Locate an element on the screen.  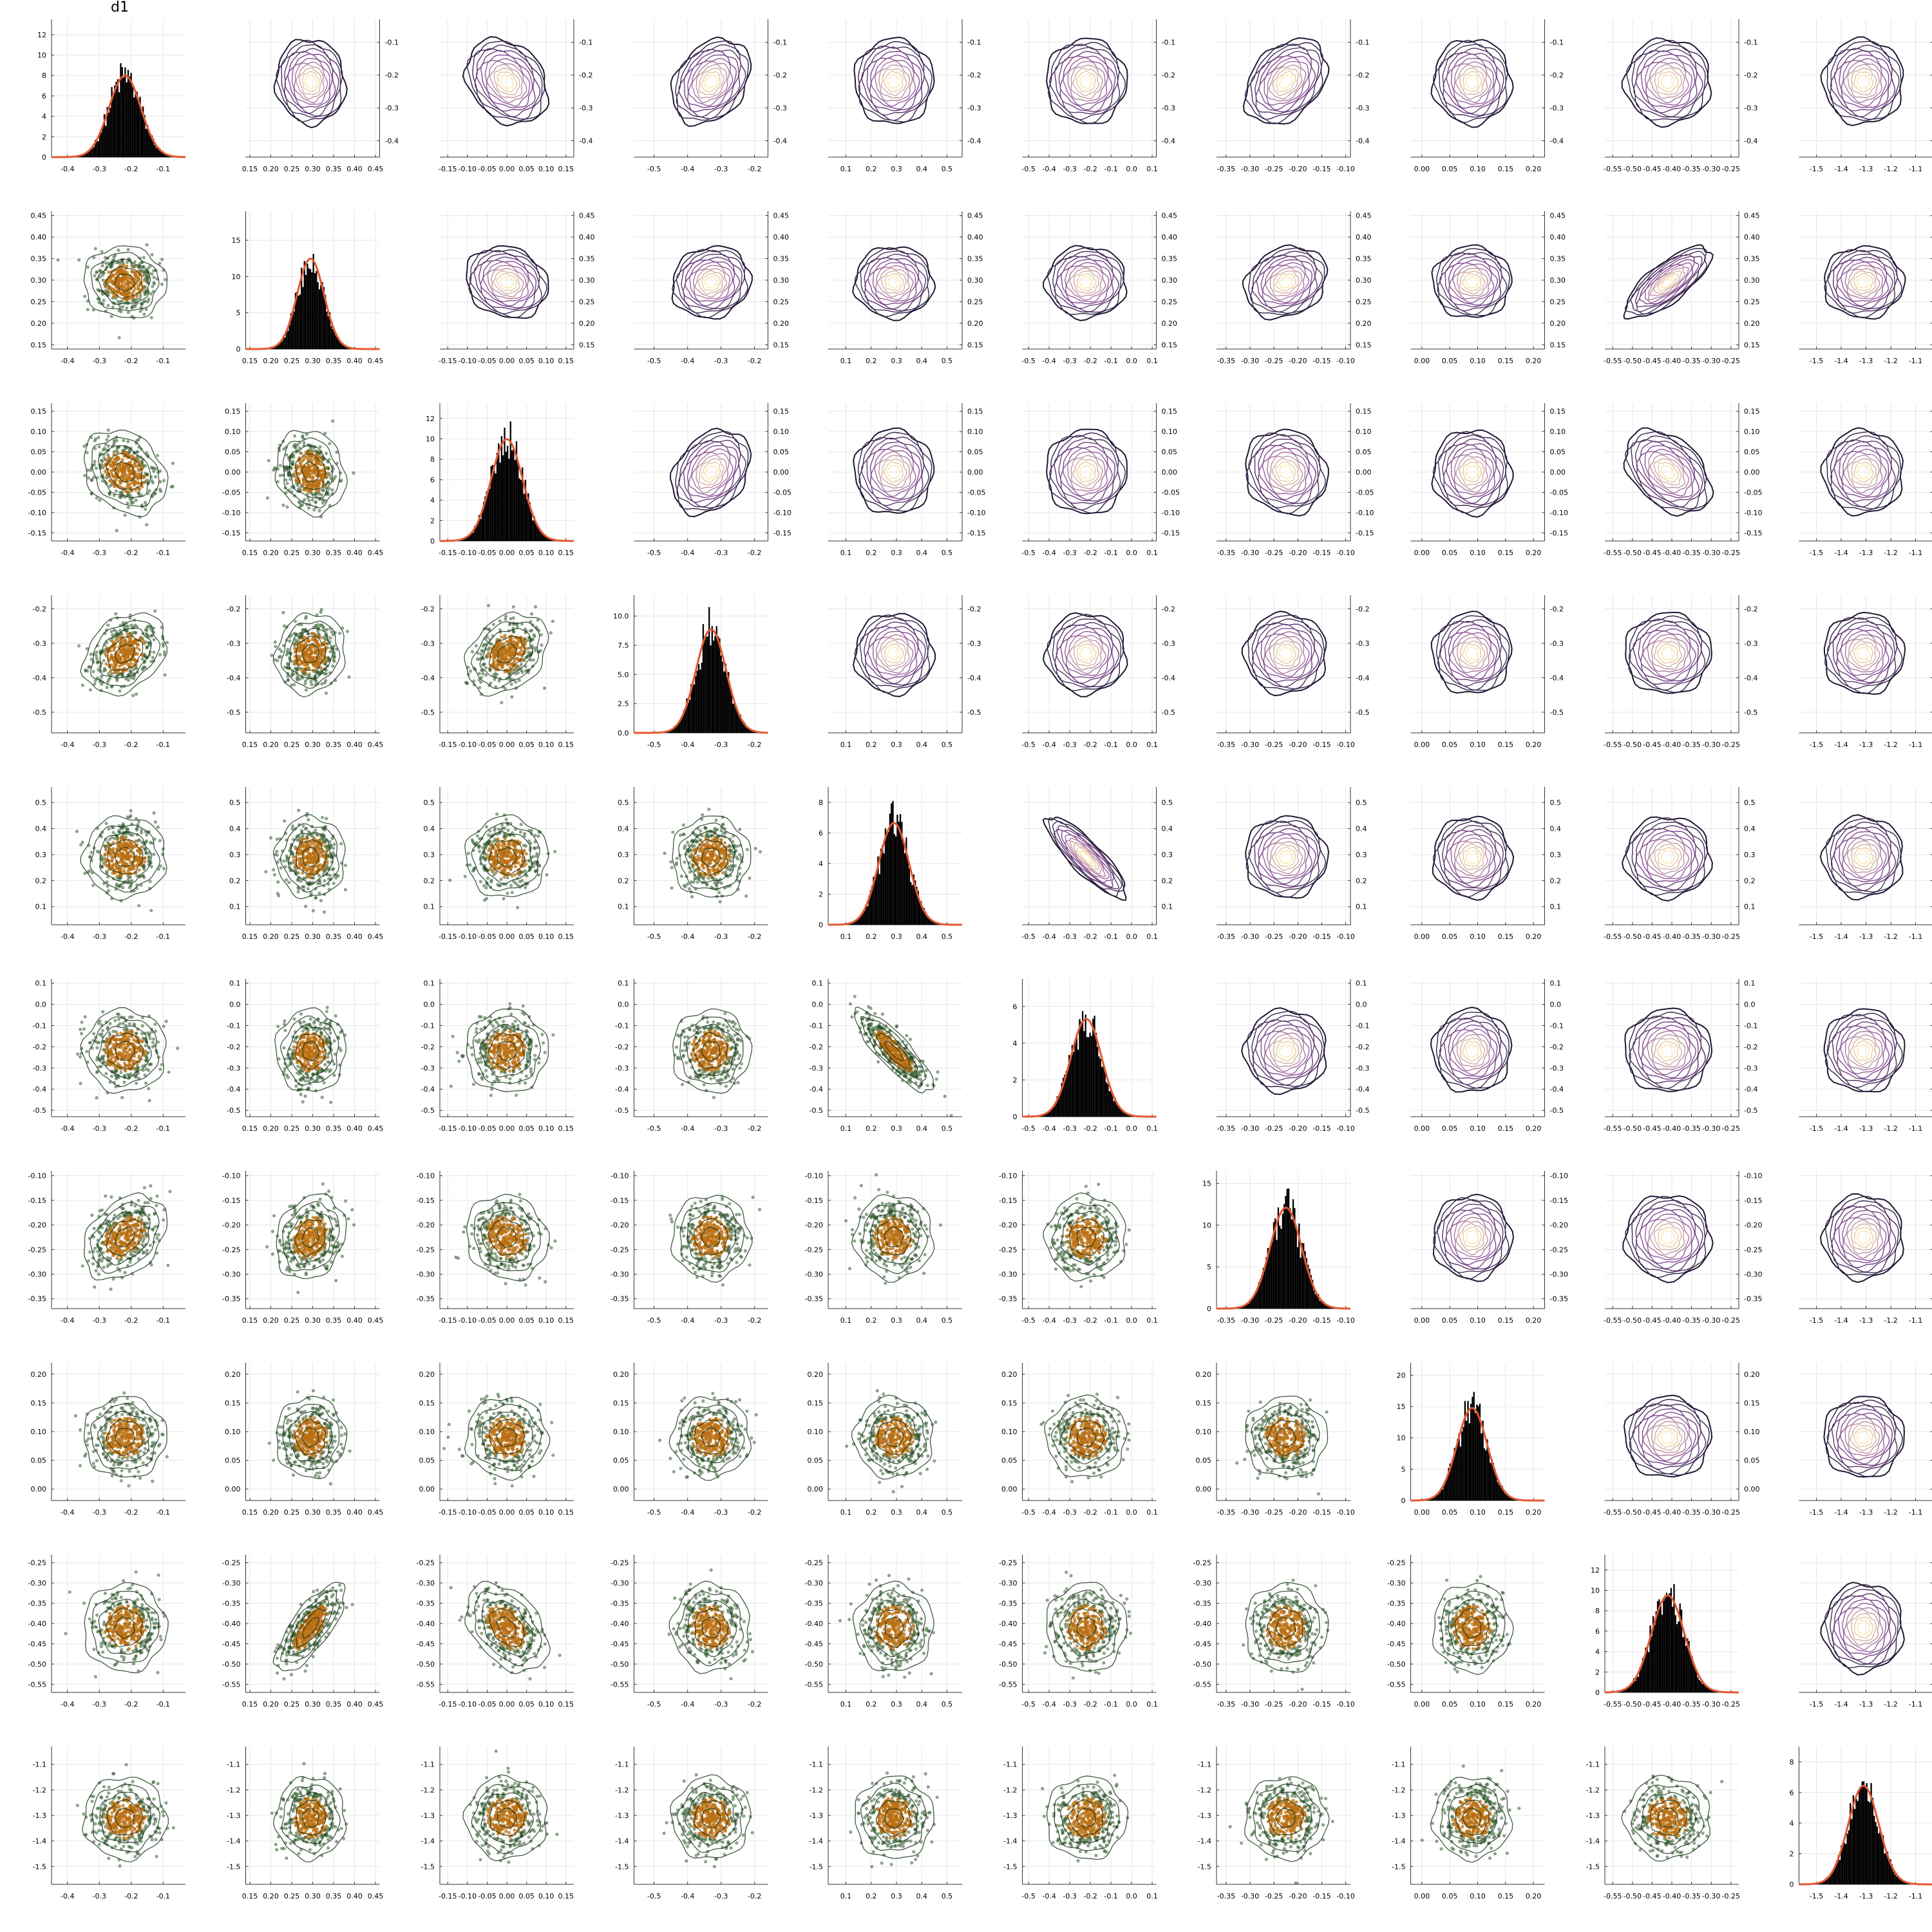
x-tick-label: 0.05 is located at coordinates (1450, 169).